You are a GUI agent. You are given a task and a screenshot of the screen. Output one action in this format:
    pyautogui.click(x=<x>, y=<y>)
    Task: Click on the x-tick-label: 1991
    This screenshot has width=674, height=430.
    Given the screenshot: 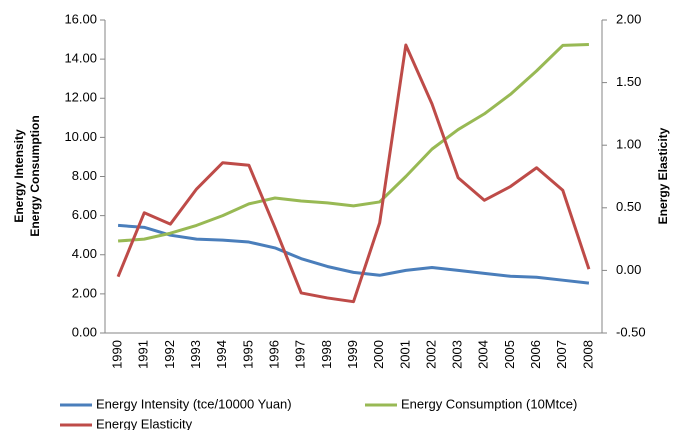 What is the action you would take?
    pyautogui.click(x=143, y=354)
    